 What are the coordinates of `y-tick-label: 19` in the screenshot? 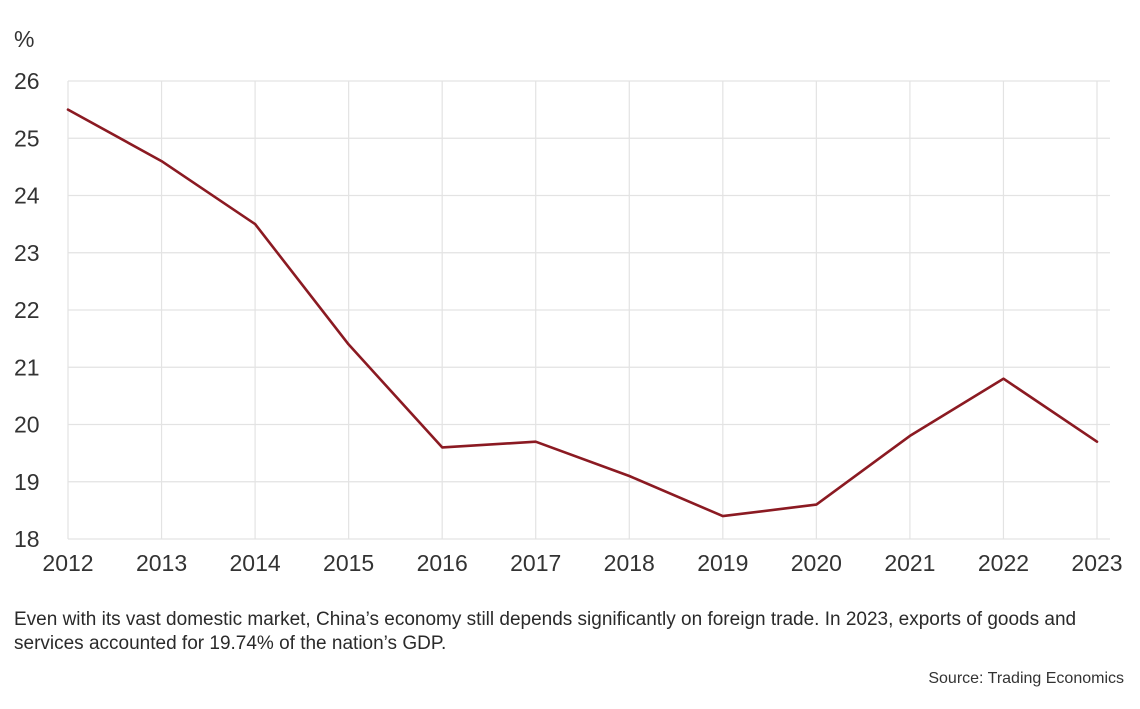 It's located at (27, 482).